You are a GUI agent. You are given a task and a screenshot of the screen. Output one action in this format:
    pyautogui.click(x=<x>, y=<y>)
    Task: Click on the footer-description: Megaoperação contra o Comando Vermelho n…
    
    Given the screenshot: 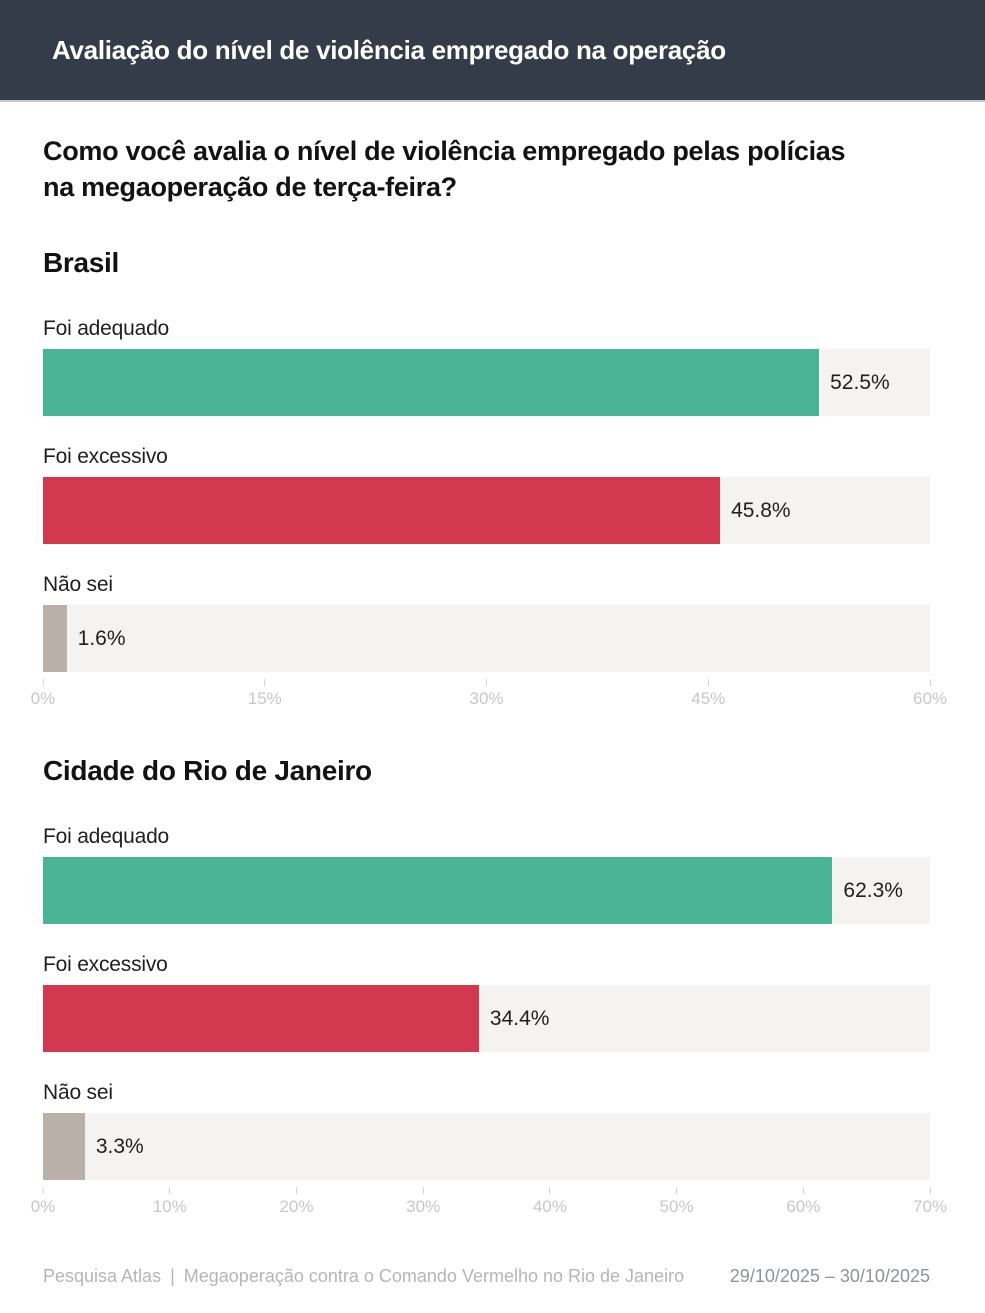 What is the action you would take?
    pyautogui.click(x=434, y=1276)
    